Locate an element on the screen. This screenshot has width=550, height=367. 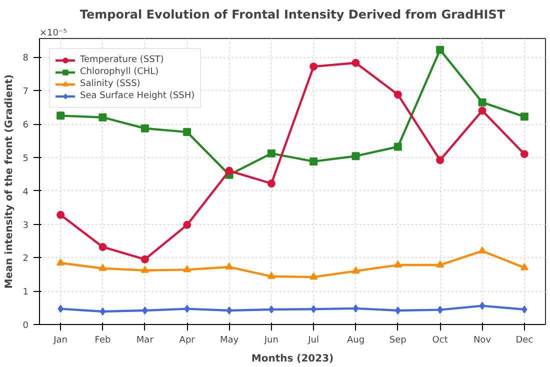
x-tick-label: Apr is located at coordinates (187, 341).